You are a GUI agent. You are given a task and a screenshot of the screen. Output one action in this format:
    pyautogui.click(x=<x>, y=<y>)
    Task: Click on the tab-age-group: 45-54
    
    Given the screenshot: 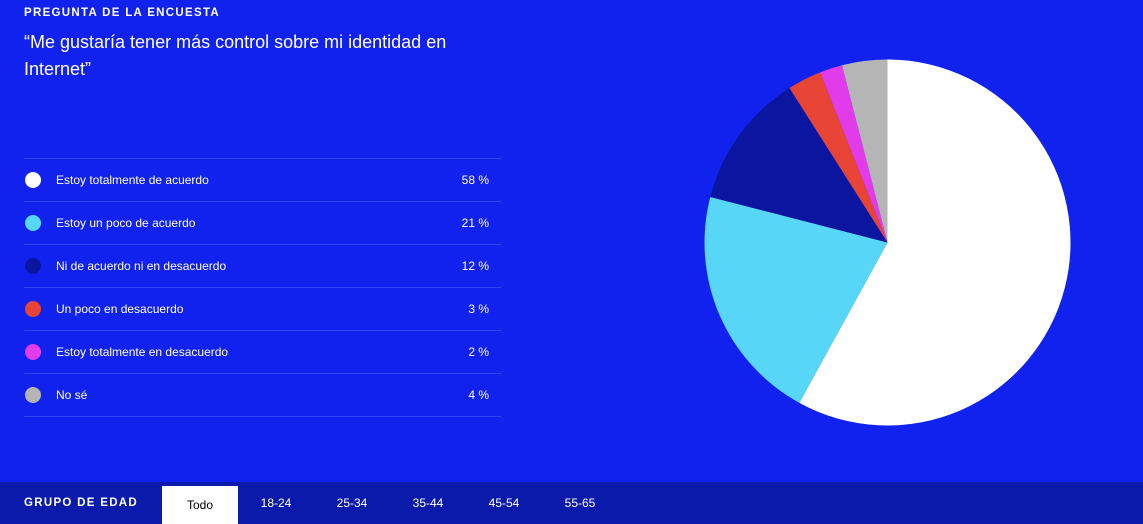 What is the action you would take?
    pyautogui.click(x=504, y=503)
    